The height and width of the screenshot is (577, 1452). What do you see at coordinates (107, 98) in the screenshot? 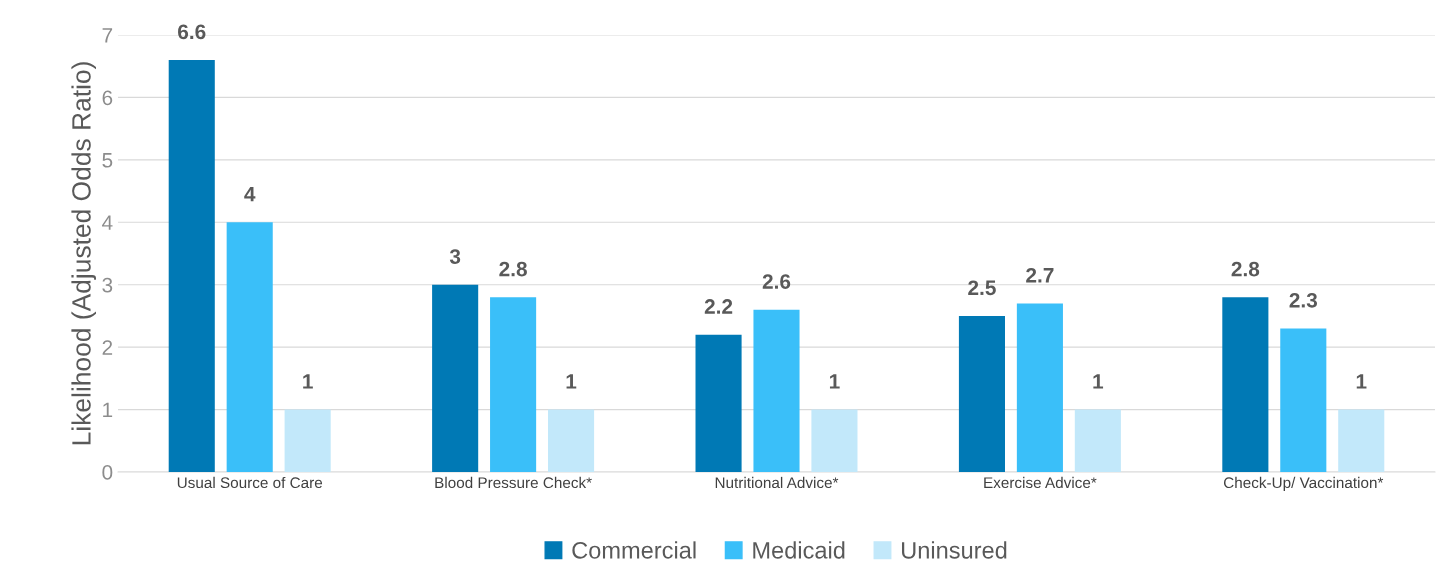
I see `y-tick-label: 6` at bounding box center [107, 98].